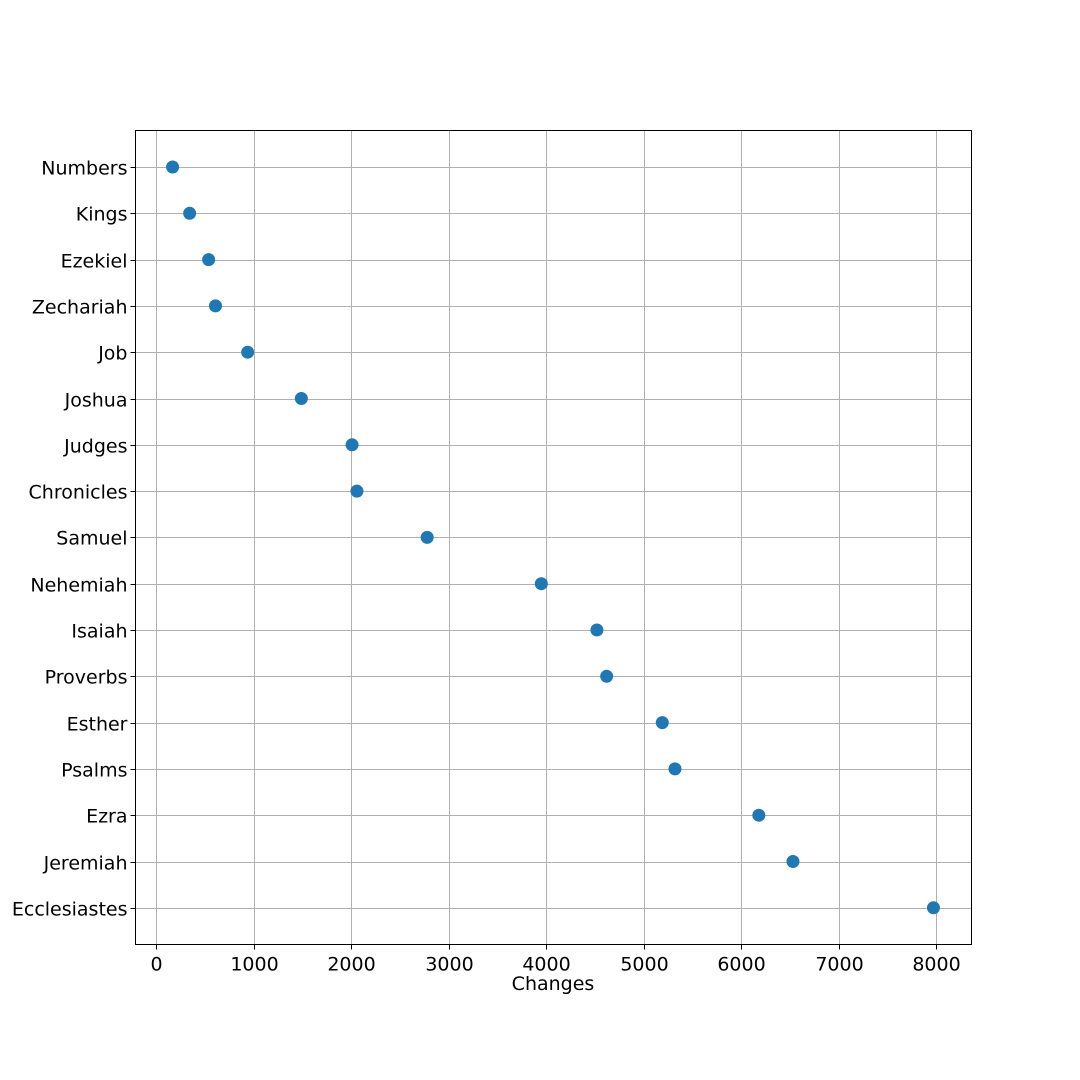  I want to click on y-tick-label: Kings, so click(102, 215).